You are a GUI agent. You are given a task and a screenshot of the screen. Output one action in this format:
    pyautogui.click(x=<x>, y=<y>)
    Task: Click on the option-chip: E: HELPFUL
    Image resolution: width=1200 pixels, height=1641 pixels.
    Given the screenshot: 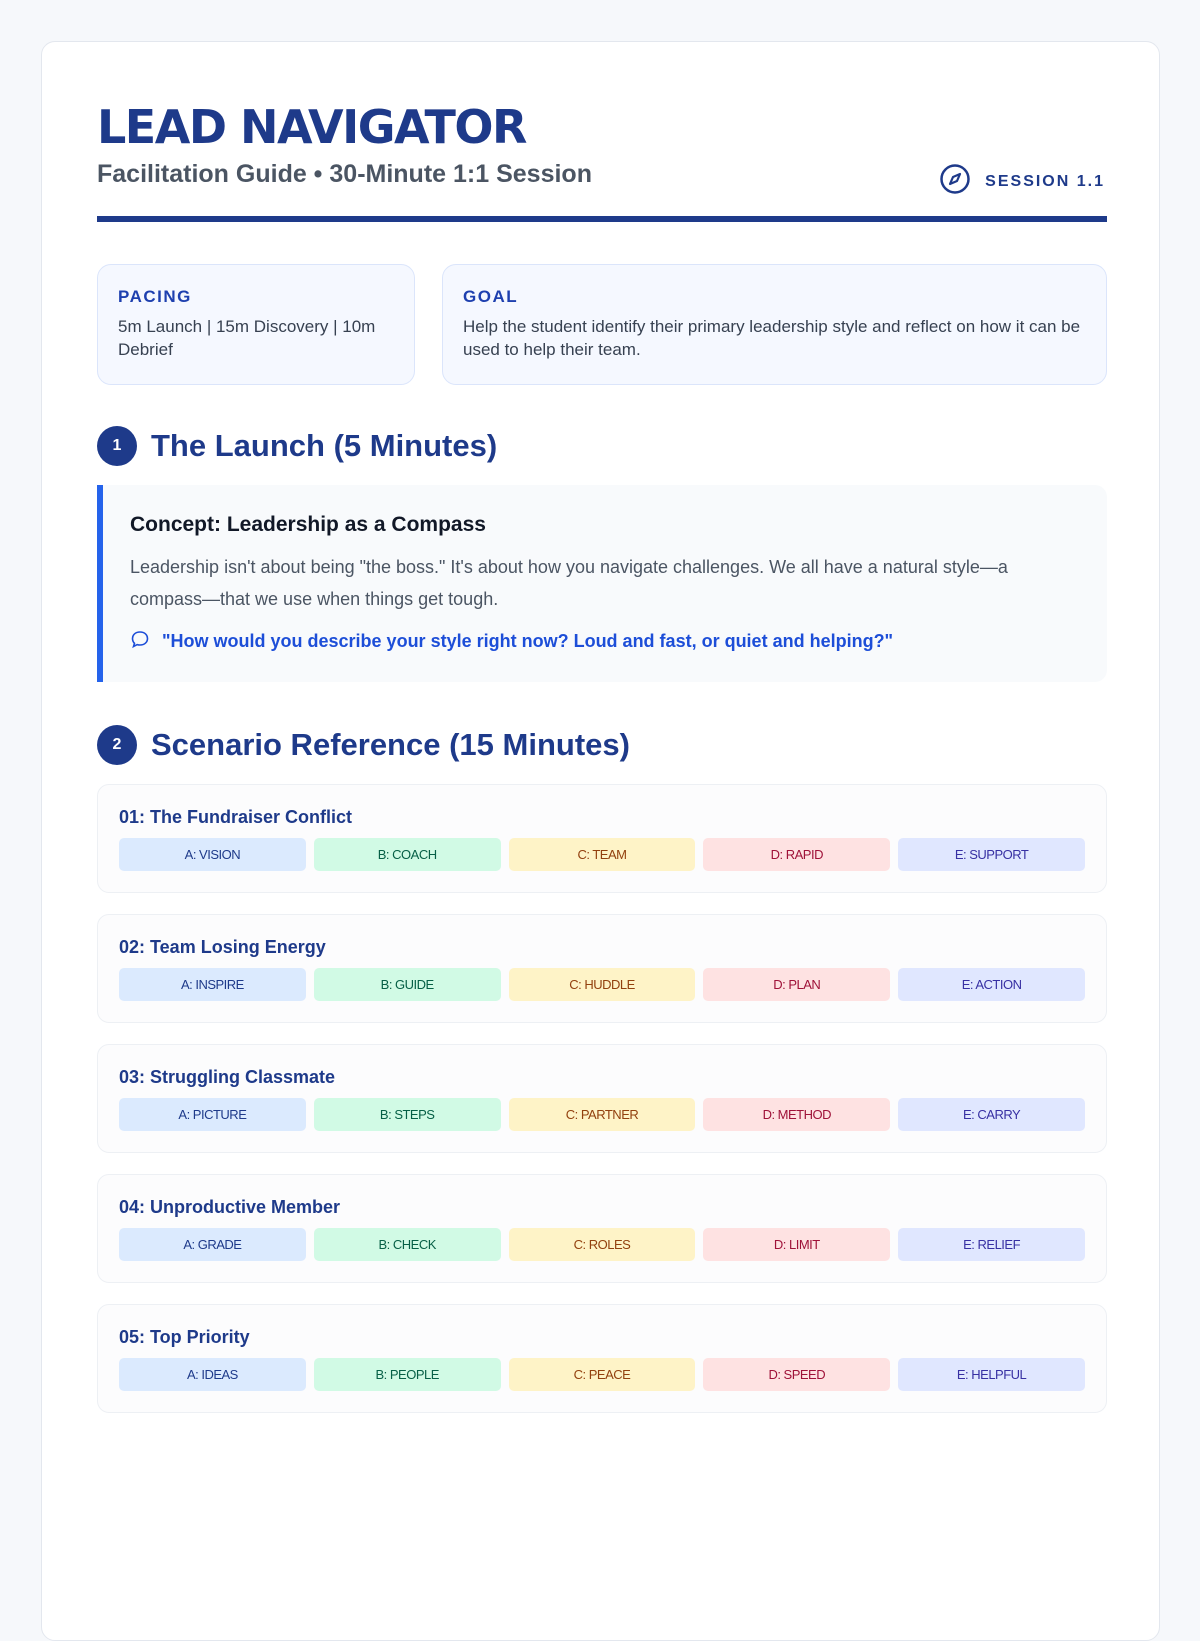 What is the action you would take?
    pyautogui.click(x=991, y=1374)
    